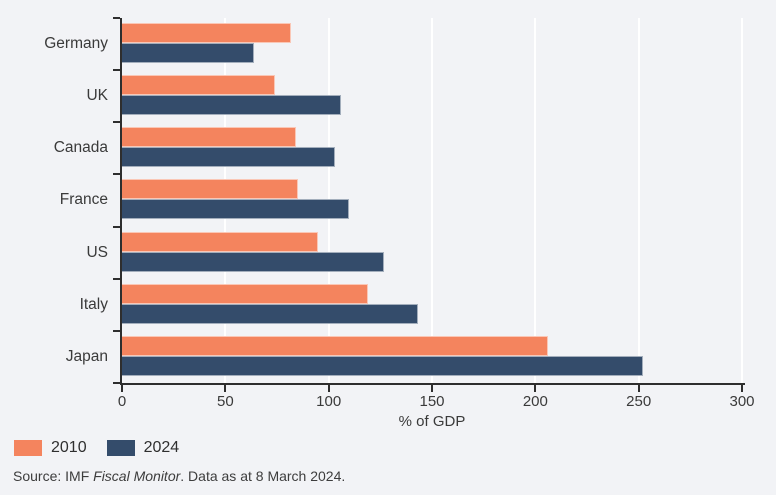 The width and height of the screenshot is (776, 495). Describe the element at coordinates (76, 44) in the screenshot. I see `category-label-germany: Germany` at that location.